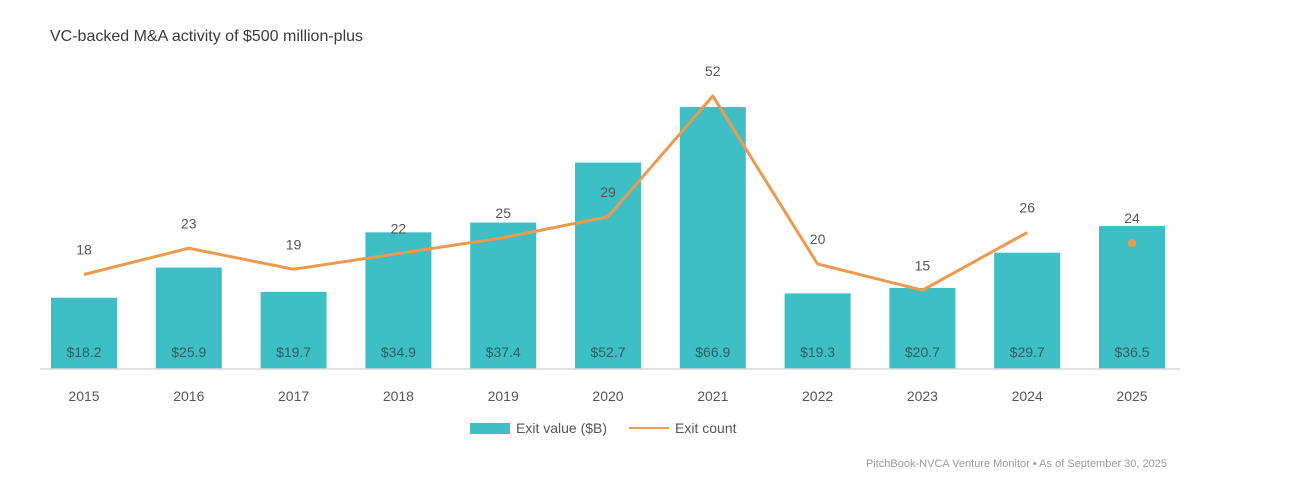  What do you see at coordinates (649, 428) in the screenshot?
I see `legend-line-swatch` at bounding box center [649, 428].